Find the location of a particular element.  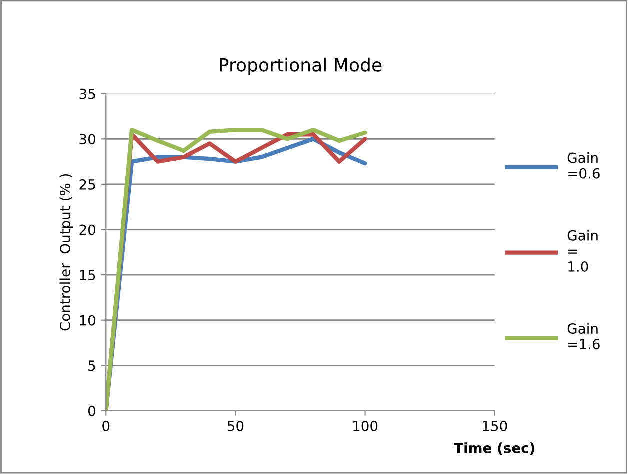

y-axis-title: Controller Output (% ) is located at coordinates (67, 252).